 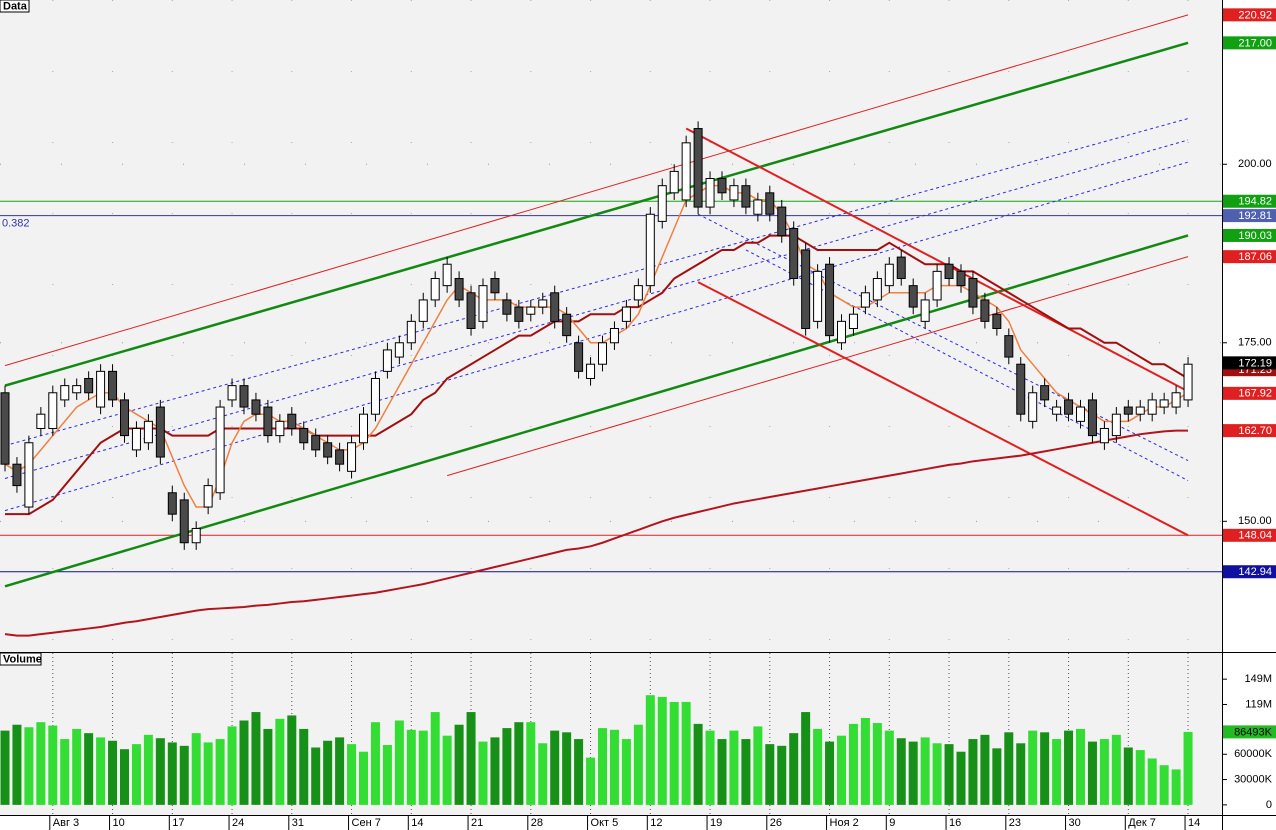 I want to click on y-tick-label: 60000K, so click(x=1253, y=754).